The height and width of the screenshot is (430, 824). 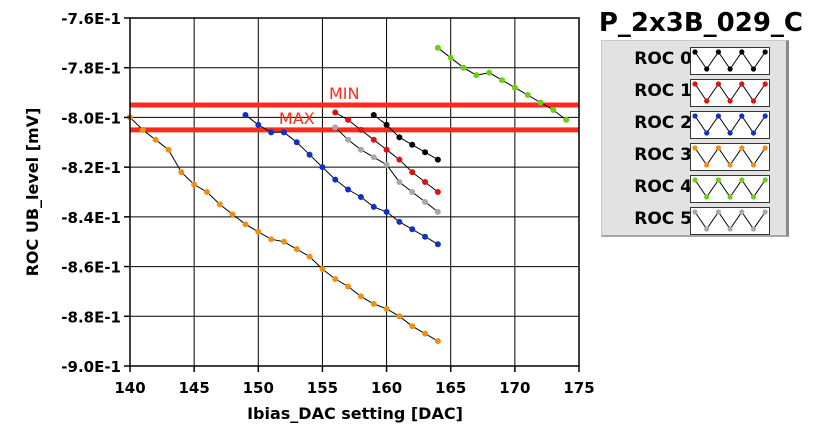 I want to click on legend-label: ROC 5, so click(x=663, y=219).